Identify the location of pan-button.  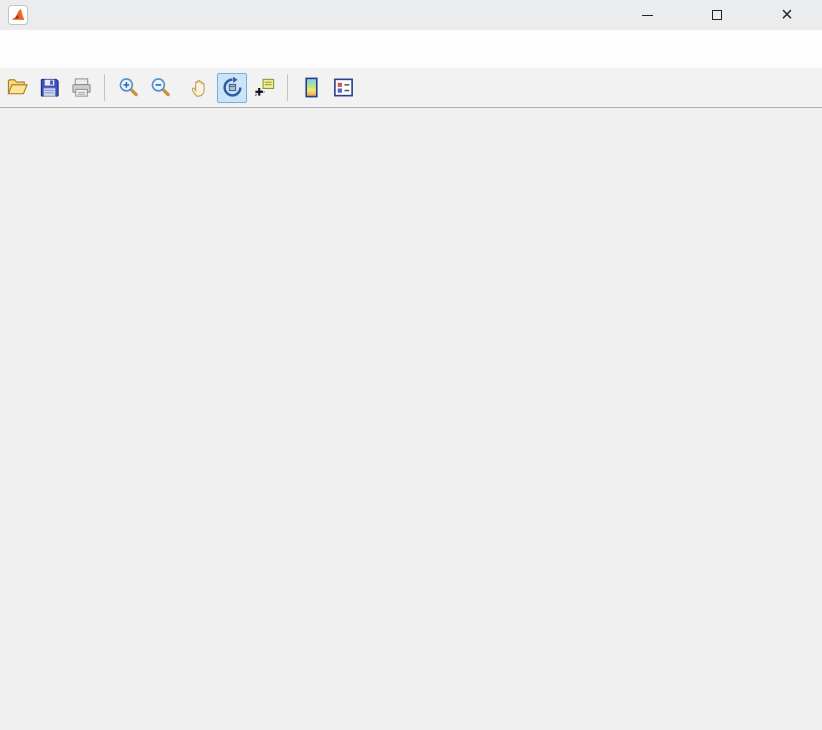
(200, 88).